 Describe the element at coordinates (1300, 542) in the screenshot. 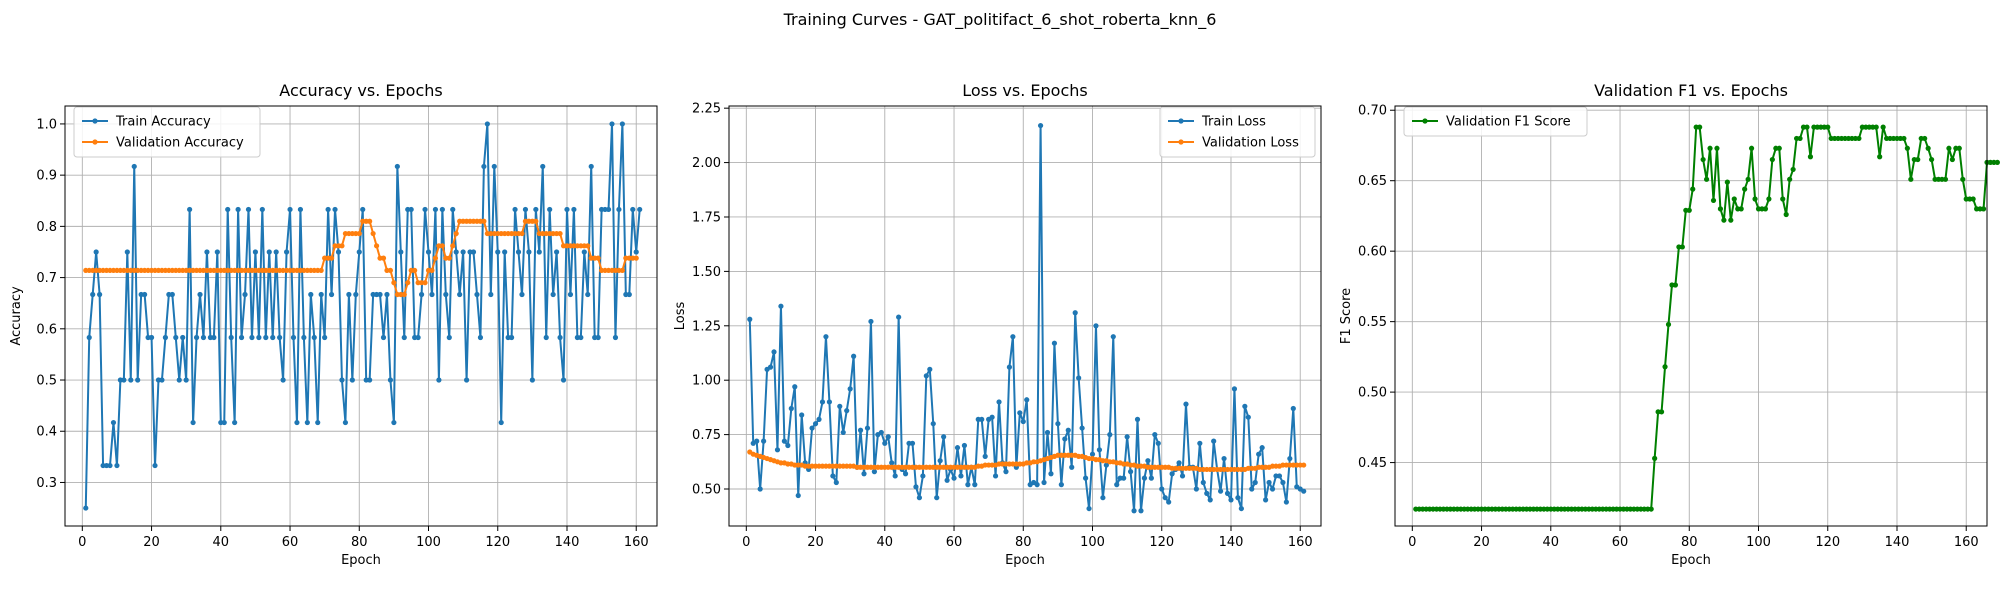

I see `x-tick-label: 160` at that location.